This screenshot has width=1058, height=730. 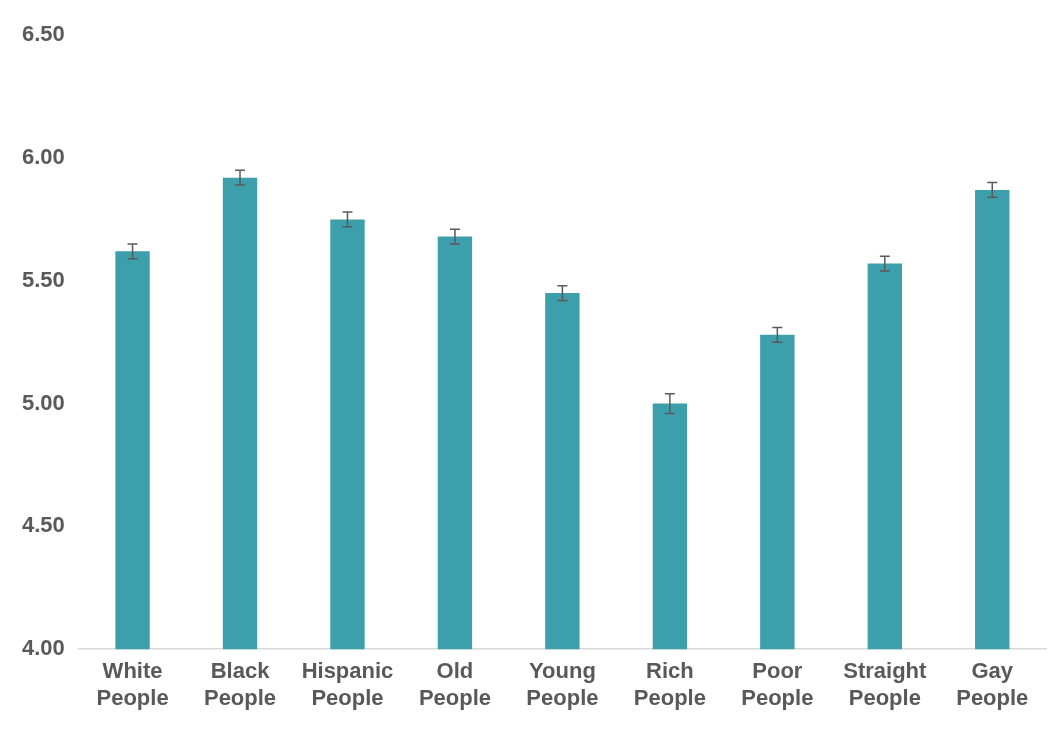 I want to click on y-tick-label: 4.50, so click(x=43, y=525).